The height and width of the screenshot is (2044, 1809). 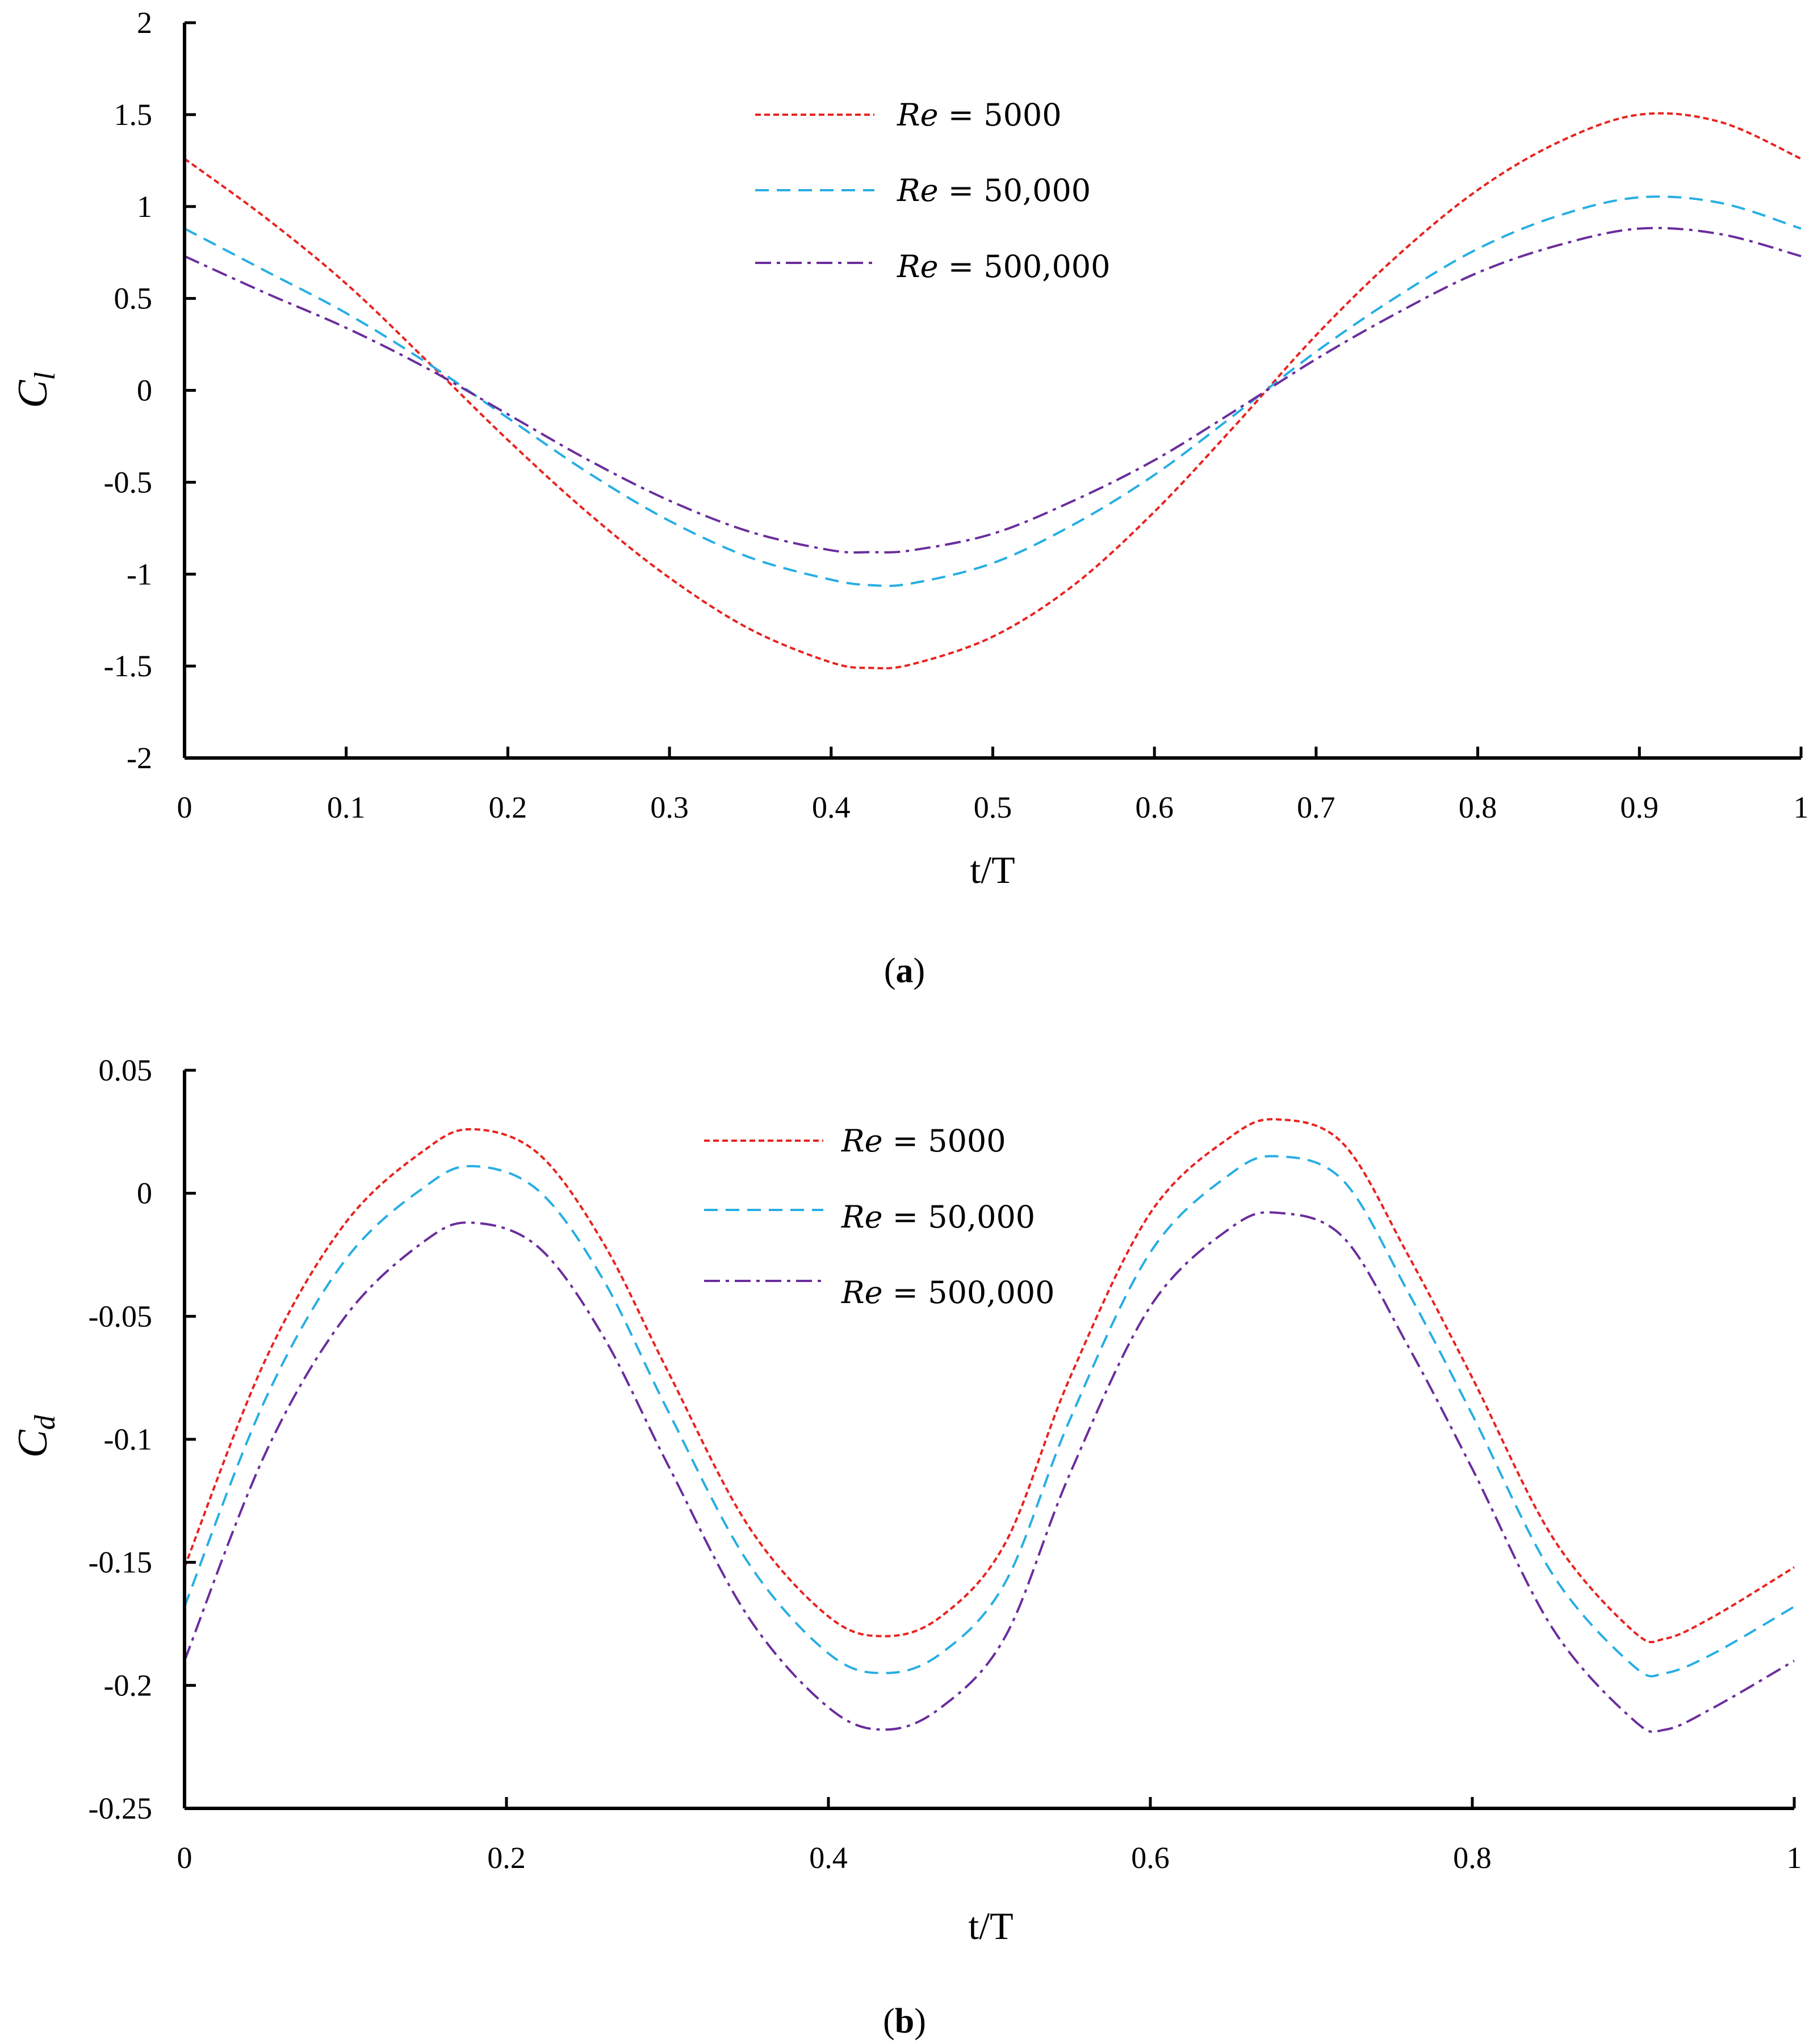 I want to click on panel-a-legend-label-re-50000: Re = 50,000, so click(x=994, y=190).